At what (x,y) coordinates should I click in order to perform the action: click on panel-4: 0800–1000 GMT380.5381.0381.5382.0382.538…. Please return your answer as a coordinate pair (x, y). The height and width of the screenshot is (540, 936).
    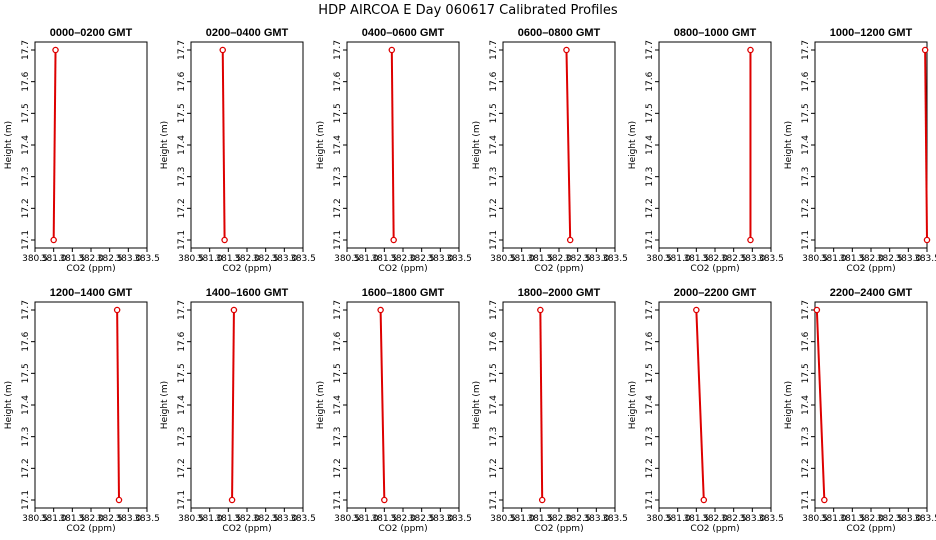
    Looking at the image, I should click on (706, 150).